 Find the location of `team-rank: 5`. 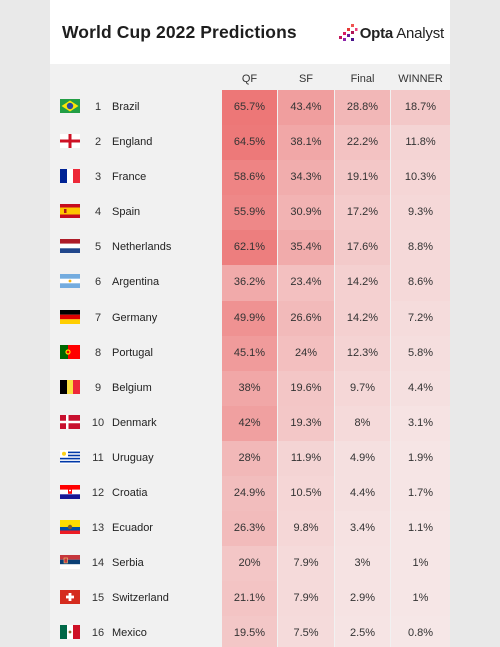

team-rank: 5 is located at coordinates (98, 247).